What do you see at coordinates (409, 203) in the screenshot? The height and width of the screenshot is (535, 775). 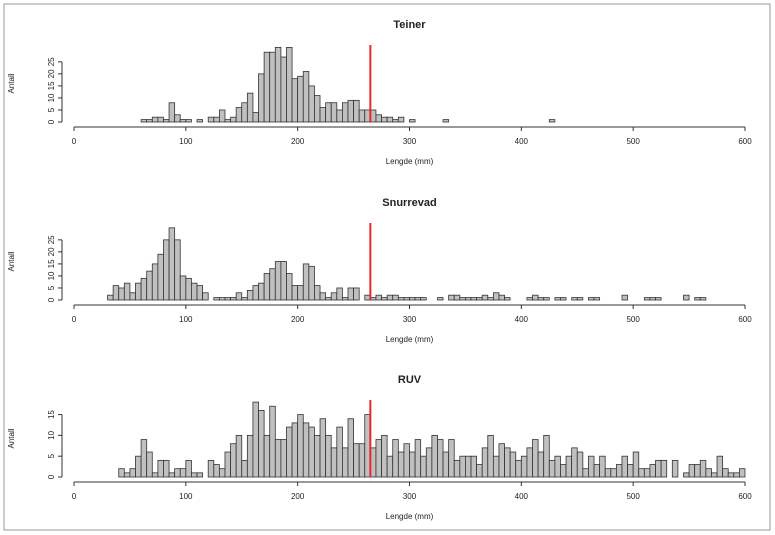 I see `chart-title: Snurrevad` at bounding box center [409, 203].